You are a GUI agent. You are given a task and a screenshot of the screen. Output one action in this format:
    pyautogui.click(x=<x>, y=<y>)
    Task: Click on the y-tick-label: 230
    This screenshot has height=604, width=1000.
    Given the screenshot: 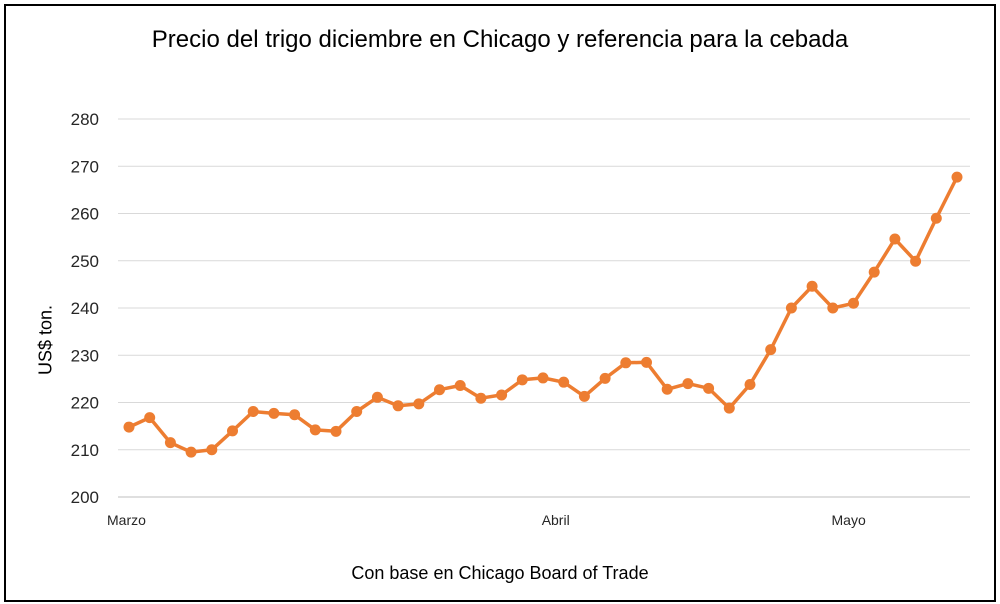 What is the action you would take?
    pyautogui.click(x=85, y=355)
    